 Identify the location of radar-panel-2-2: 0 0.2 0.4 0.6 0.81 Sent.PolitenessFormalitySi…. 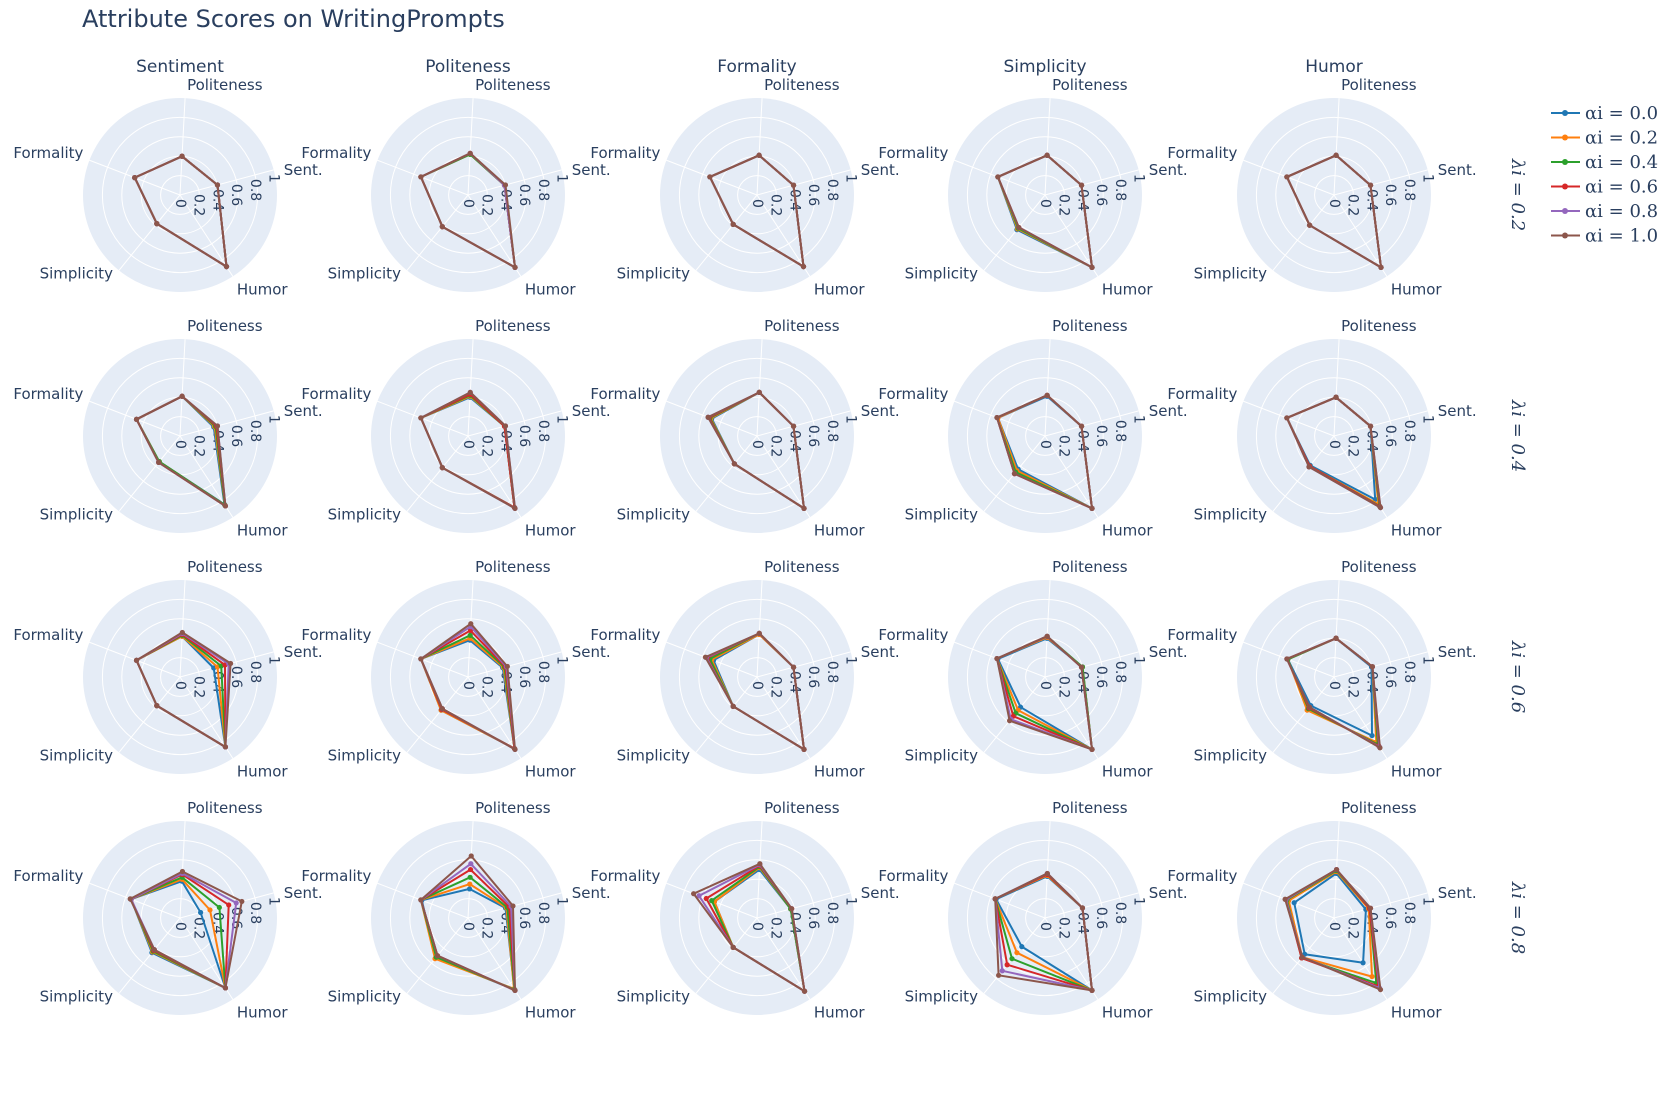
(744, 669).